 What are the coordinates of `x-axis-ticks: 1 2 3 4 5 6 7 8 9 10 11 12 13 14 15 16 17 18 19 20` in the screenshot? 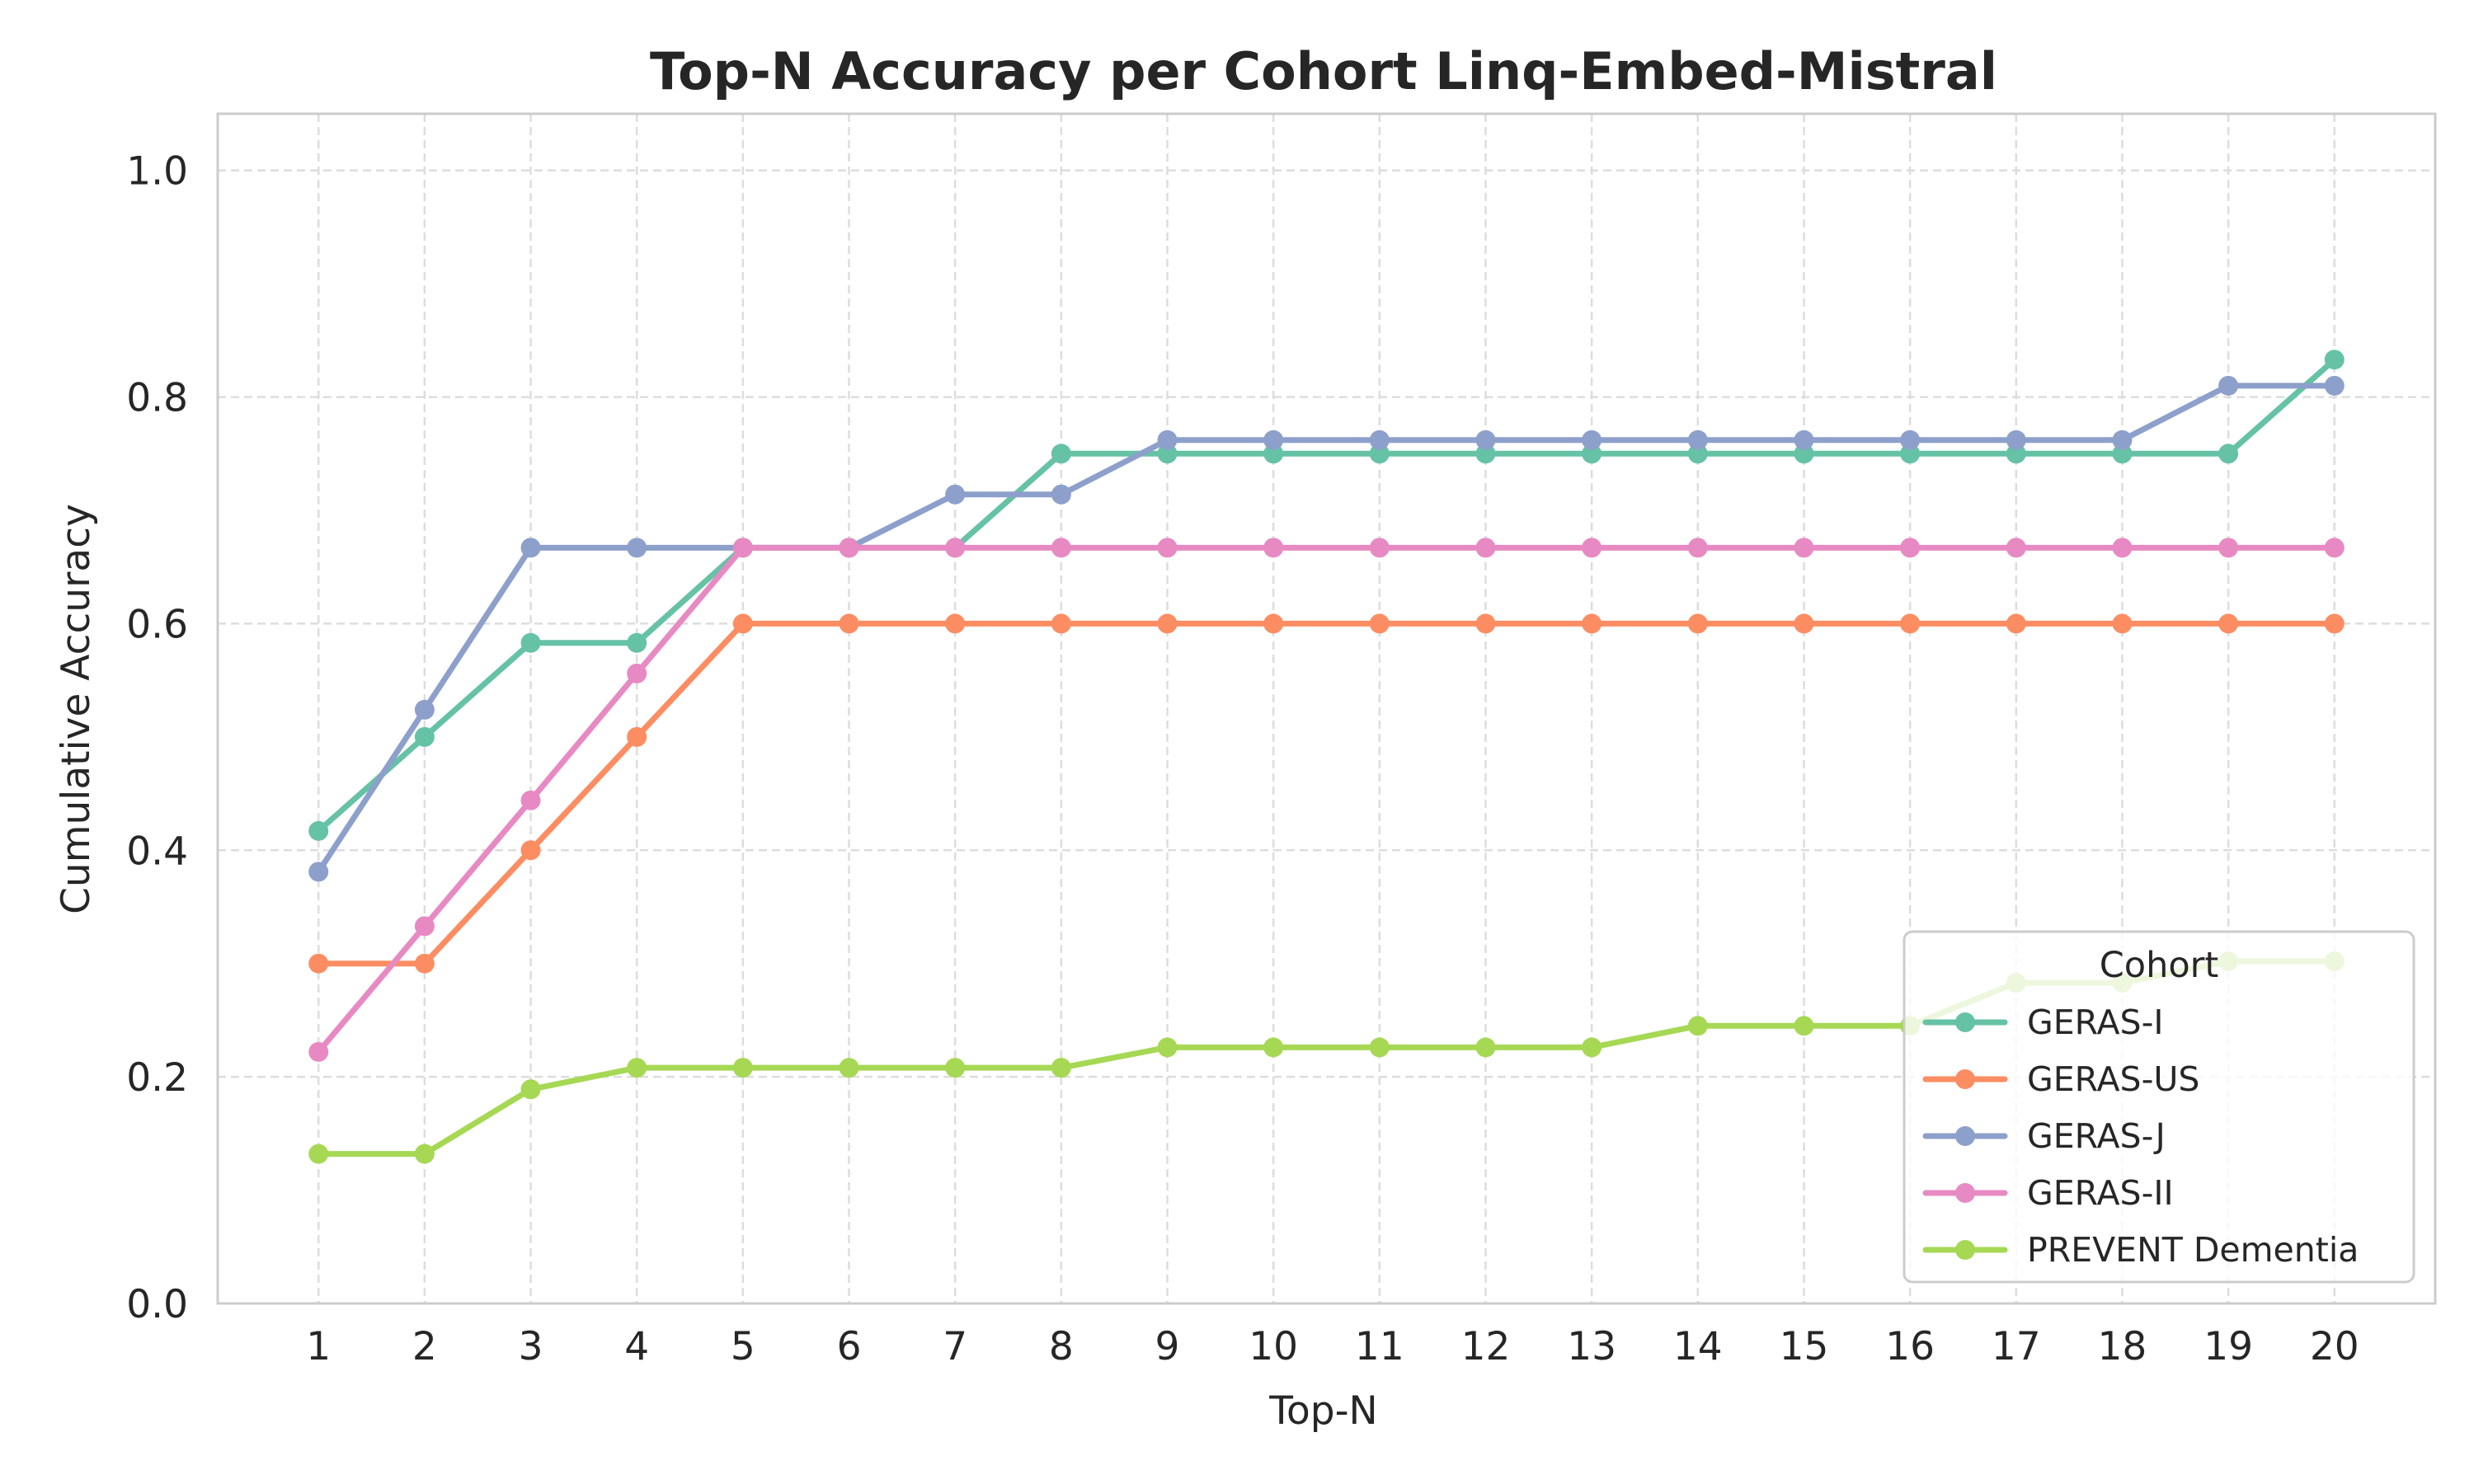 It's located at (1332, 1346).